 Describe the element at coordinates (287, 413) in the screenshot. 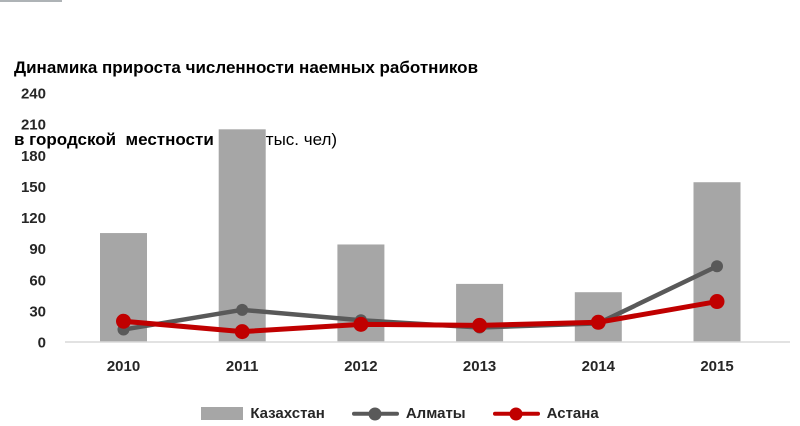

I see `legend-label: Казахстан` at that location.